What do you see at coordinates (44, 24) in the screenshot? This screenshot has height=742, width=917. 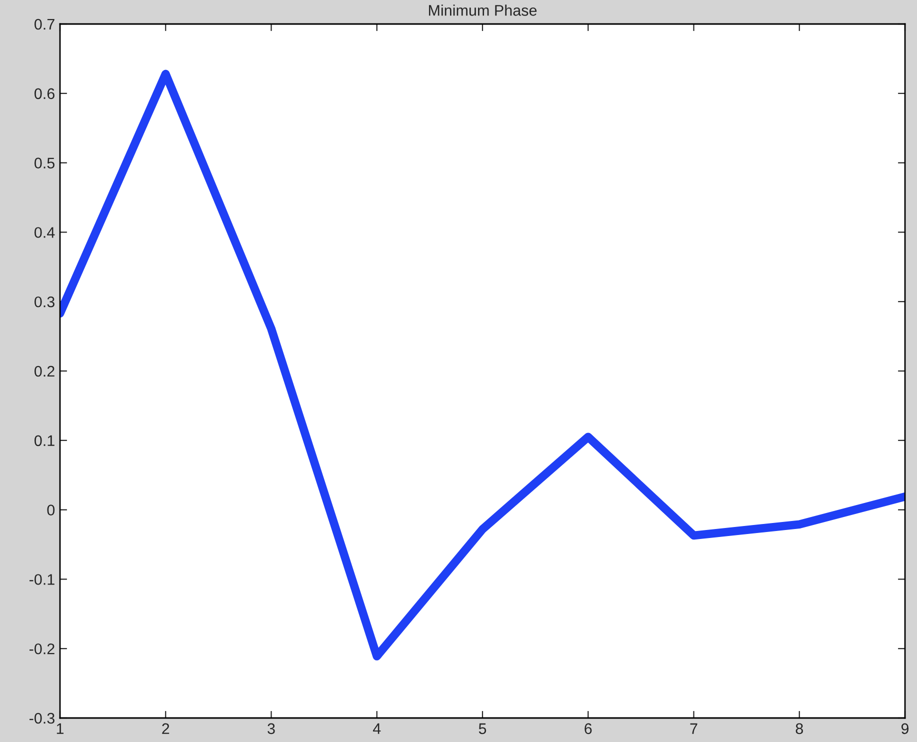 I see `y-tick-label: 0.7` at bounding box center [44, 24].